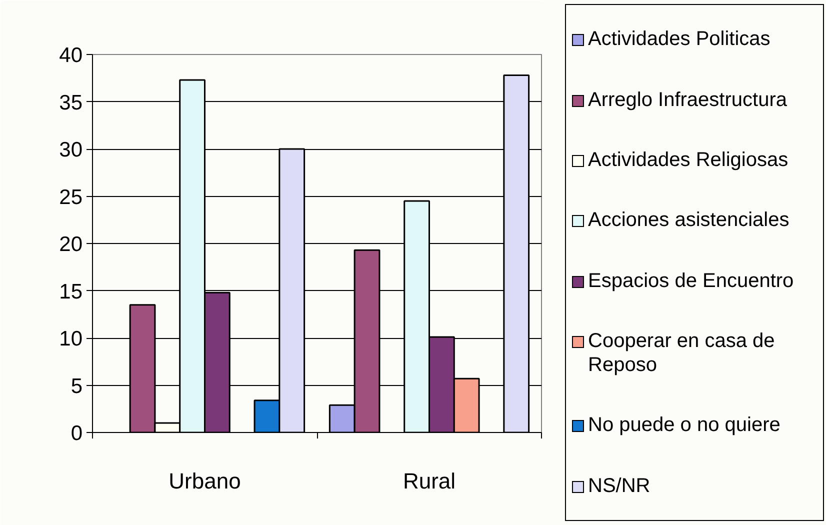  Describe the element at coordinates (691, 280) in the screenshot. I see `legend-label: Espacios de Encuentro` at that location.